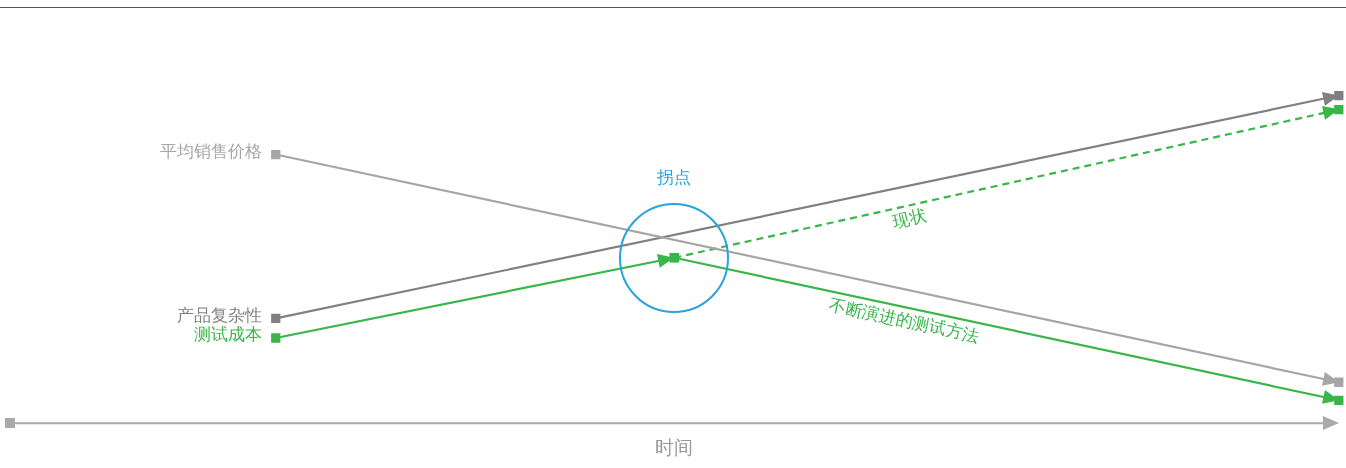 The height and width of the screenshot is (468, 1346). I want to click on text: 现状, so click(909, 218).